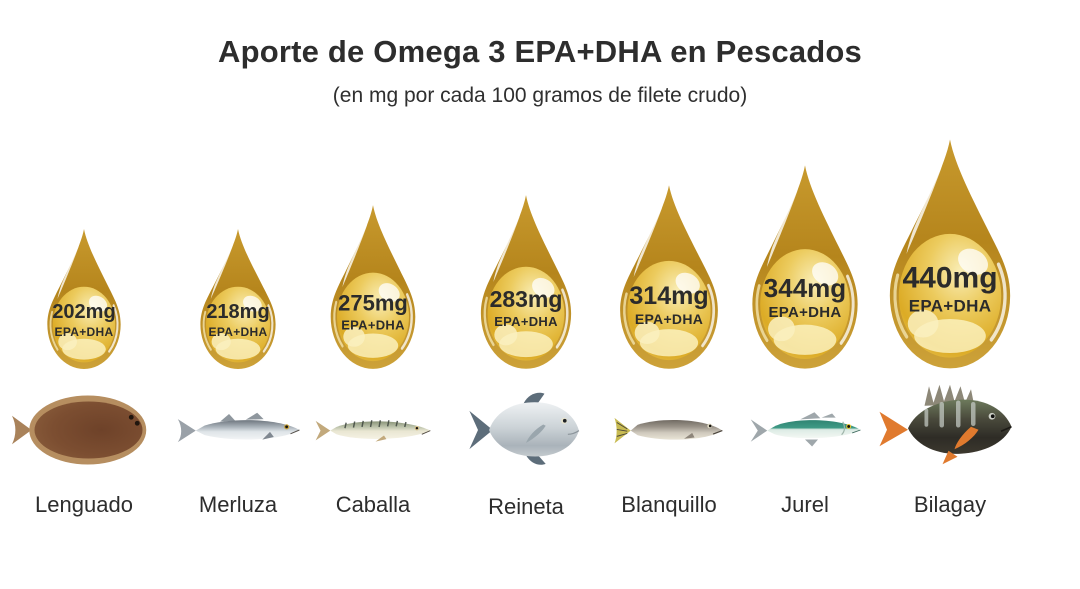 Image resolution: width=1080 pixels, height=589 pixels. Describe the element at coordinates (950, 504) in the screenshot. I see `fish-name-bilagay: Bilagay` at that location.